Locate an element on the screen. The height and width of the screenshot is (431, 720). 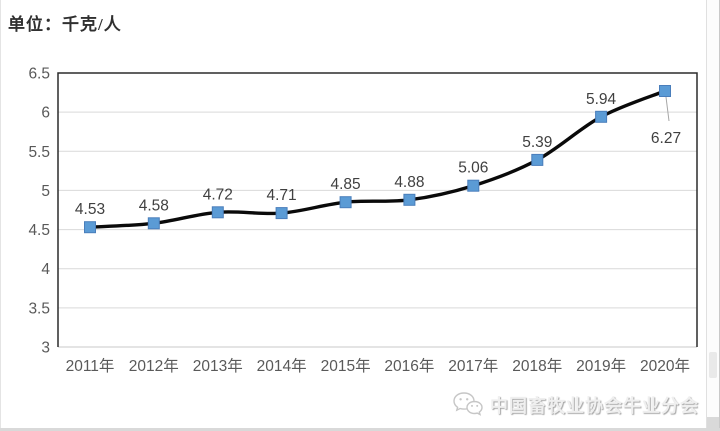
data-label: 4.72 is located at coordinates (218, 194).